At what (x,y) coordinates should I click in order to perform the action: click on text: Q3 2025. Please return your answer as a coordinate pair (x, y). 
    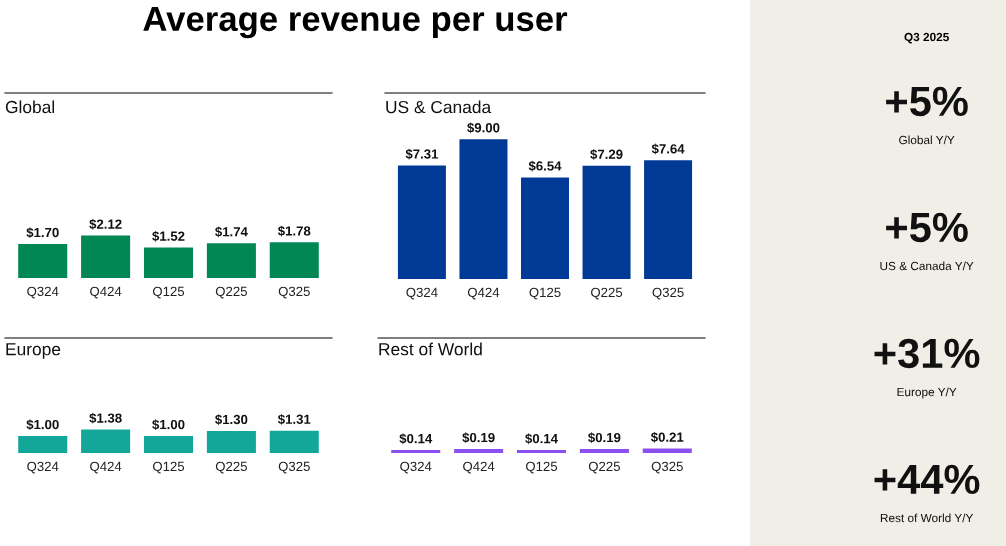
    Looking at the image, I should click on (926, 38).